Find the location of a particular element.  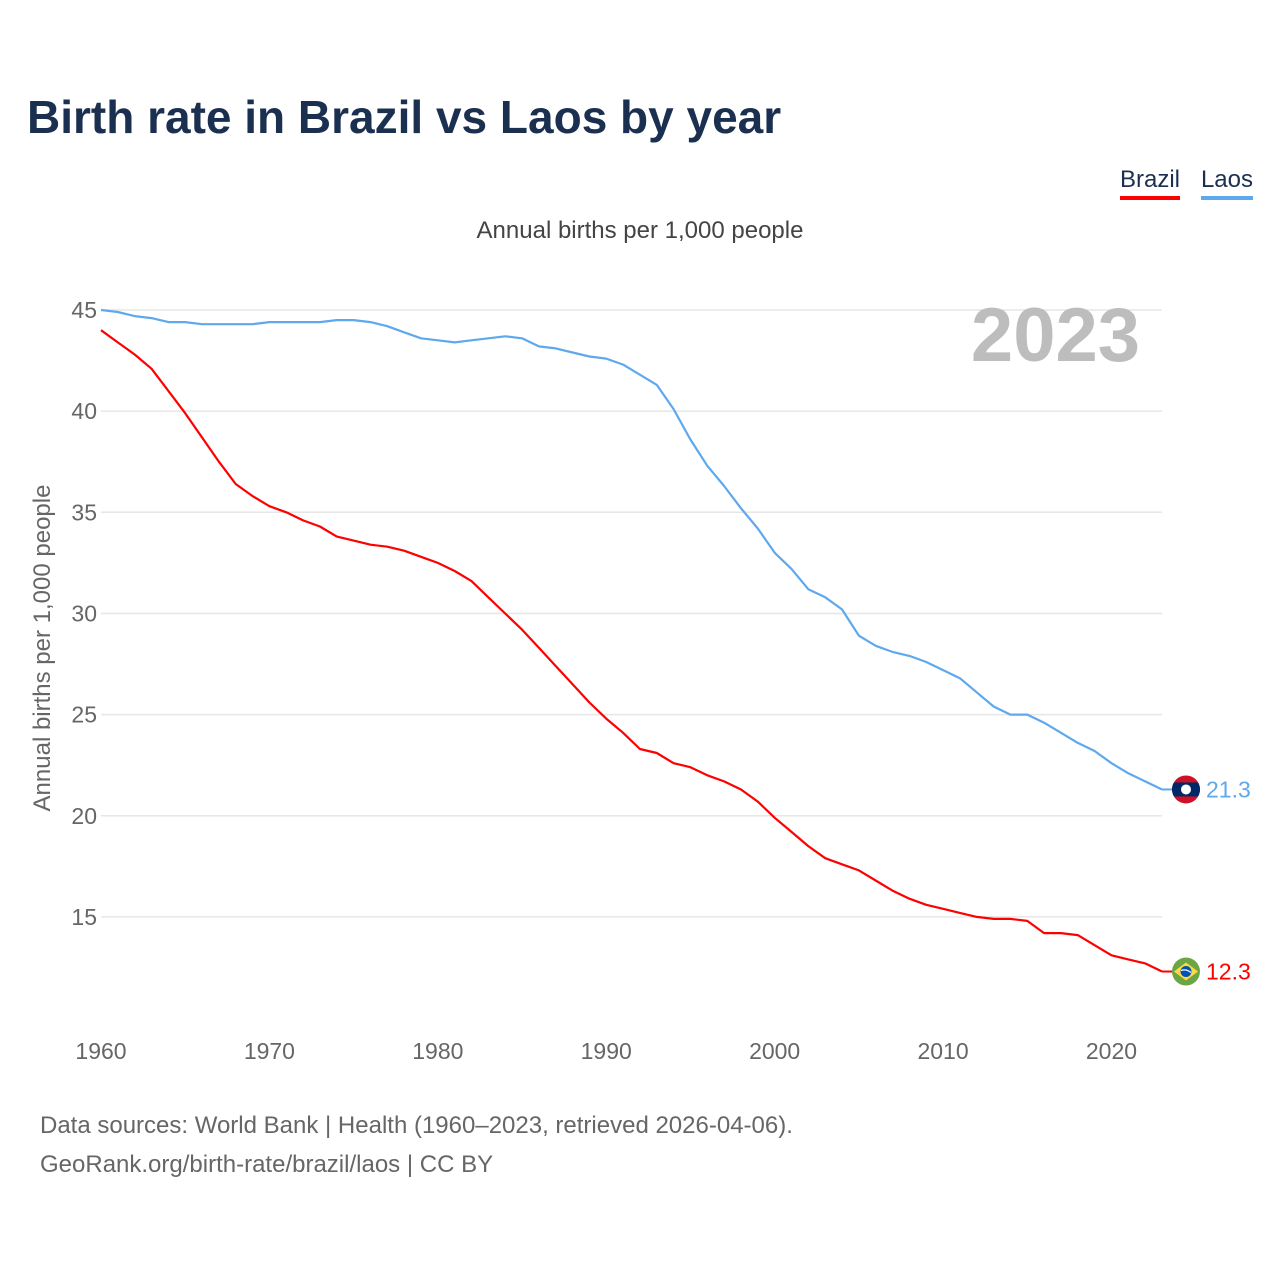

end-value-label: 21.3 is located at coordinates (1228, 789).